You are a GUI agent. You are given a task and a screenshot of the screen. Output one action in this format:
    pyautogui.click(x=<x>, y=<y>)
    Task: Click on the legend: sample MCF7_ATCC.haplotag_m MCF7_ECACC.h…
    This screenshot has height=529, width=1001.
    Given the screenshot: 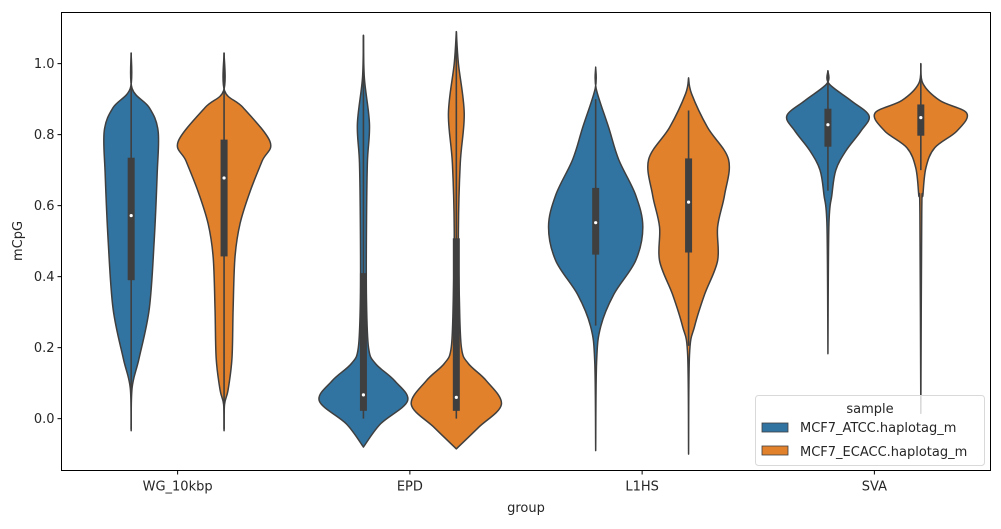 What is the action you would take?
    pyautogui.click(x=870, y=430)
    